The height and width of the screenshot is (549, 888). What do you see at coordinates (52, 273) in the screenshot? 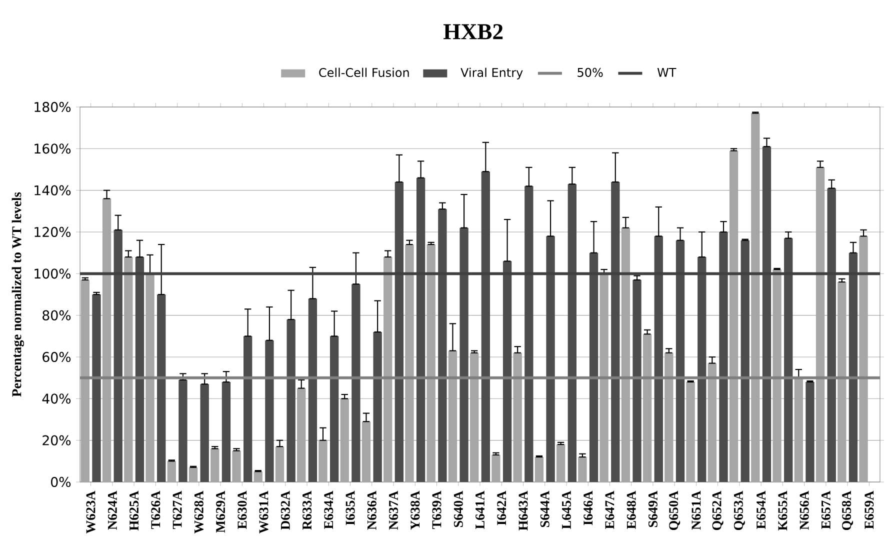
I see `y-tick-label: 100%` at bounding box center [52, 273].